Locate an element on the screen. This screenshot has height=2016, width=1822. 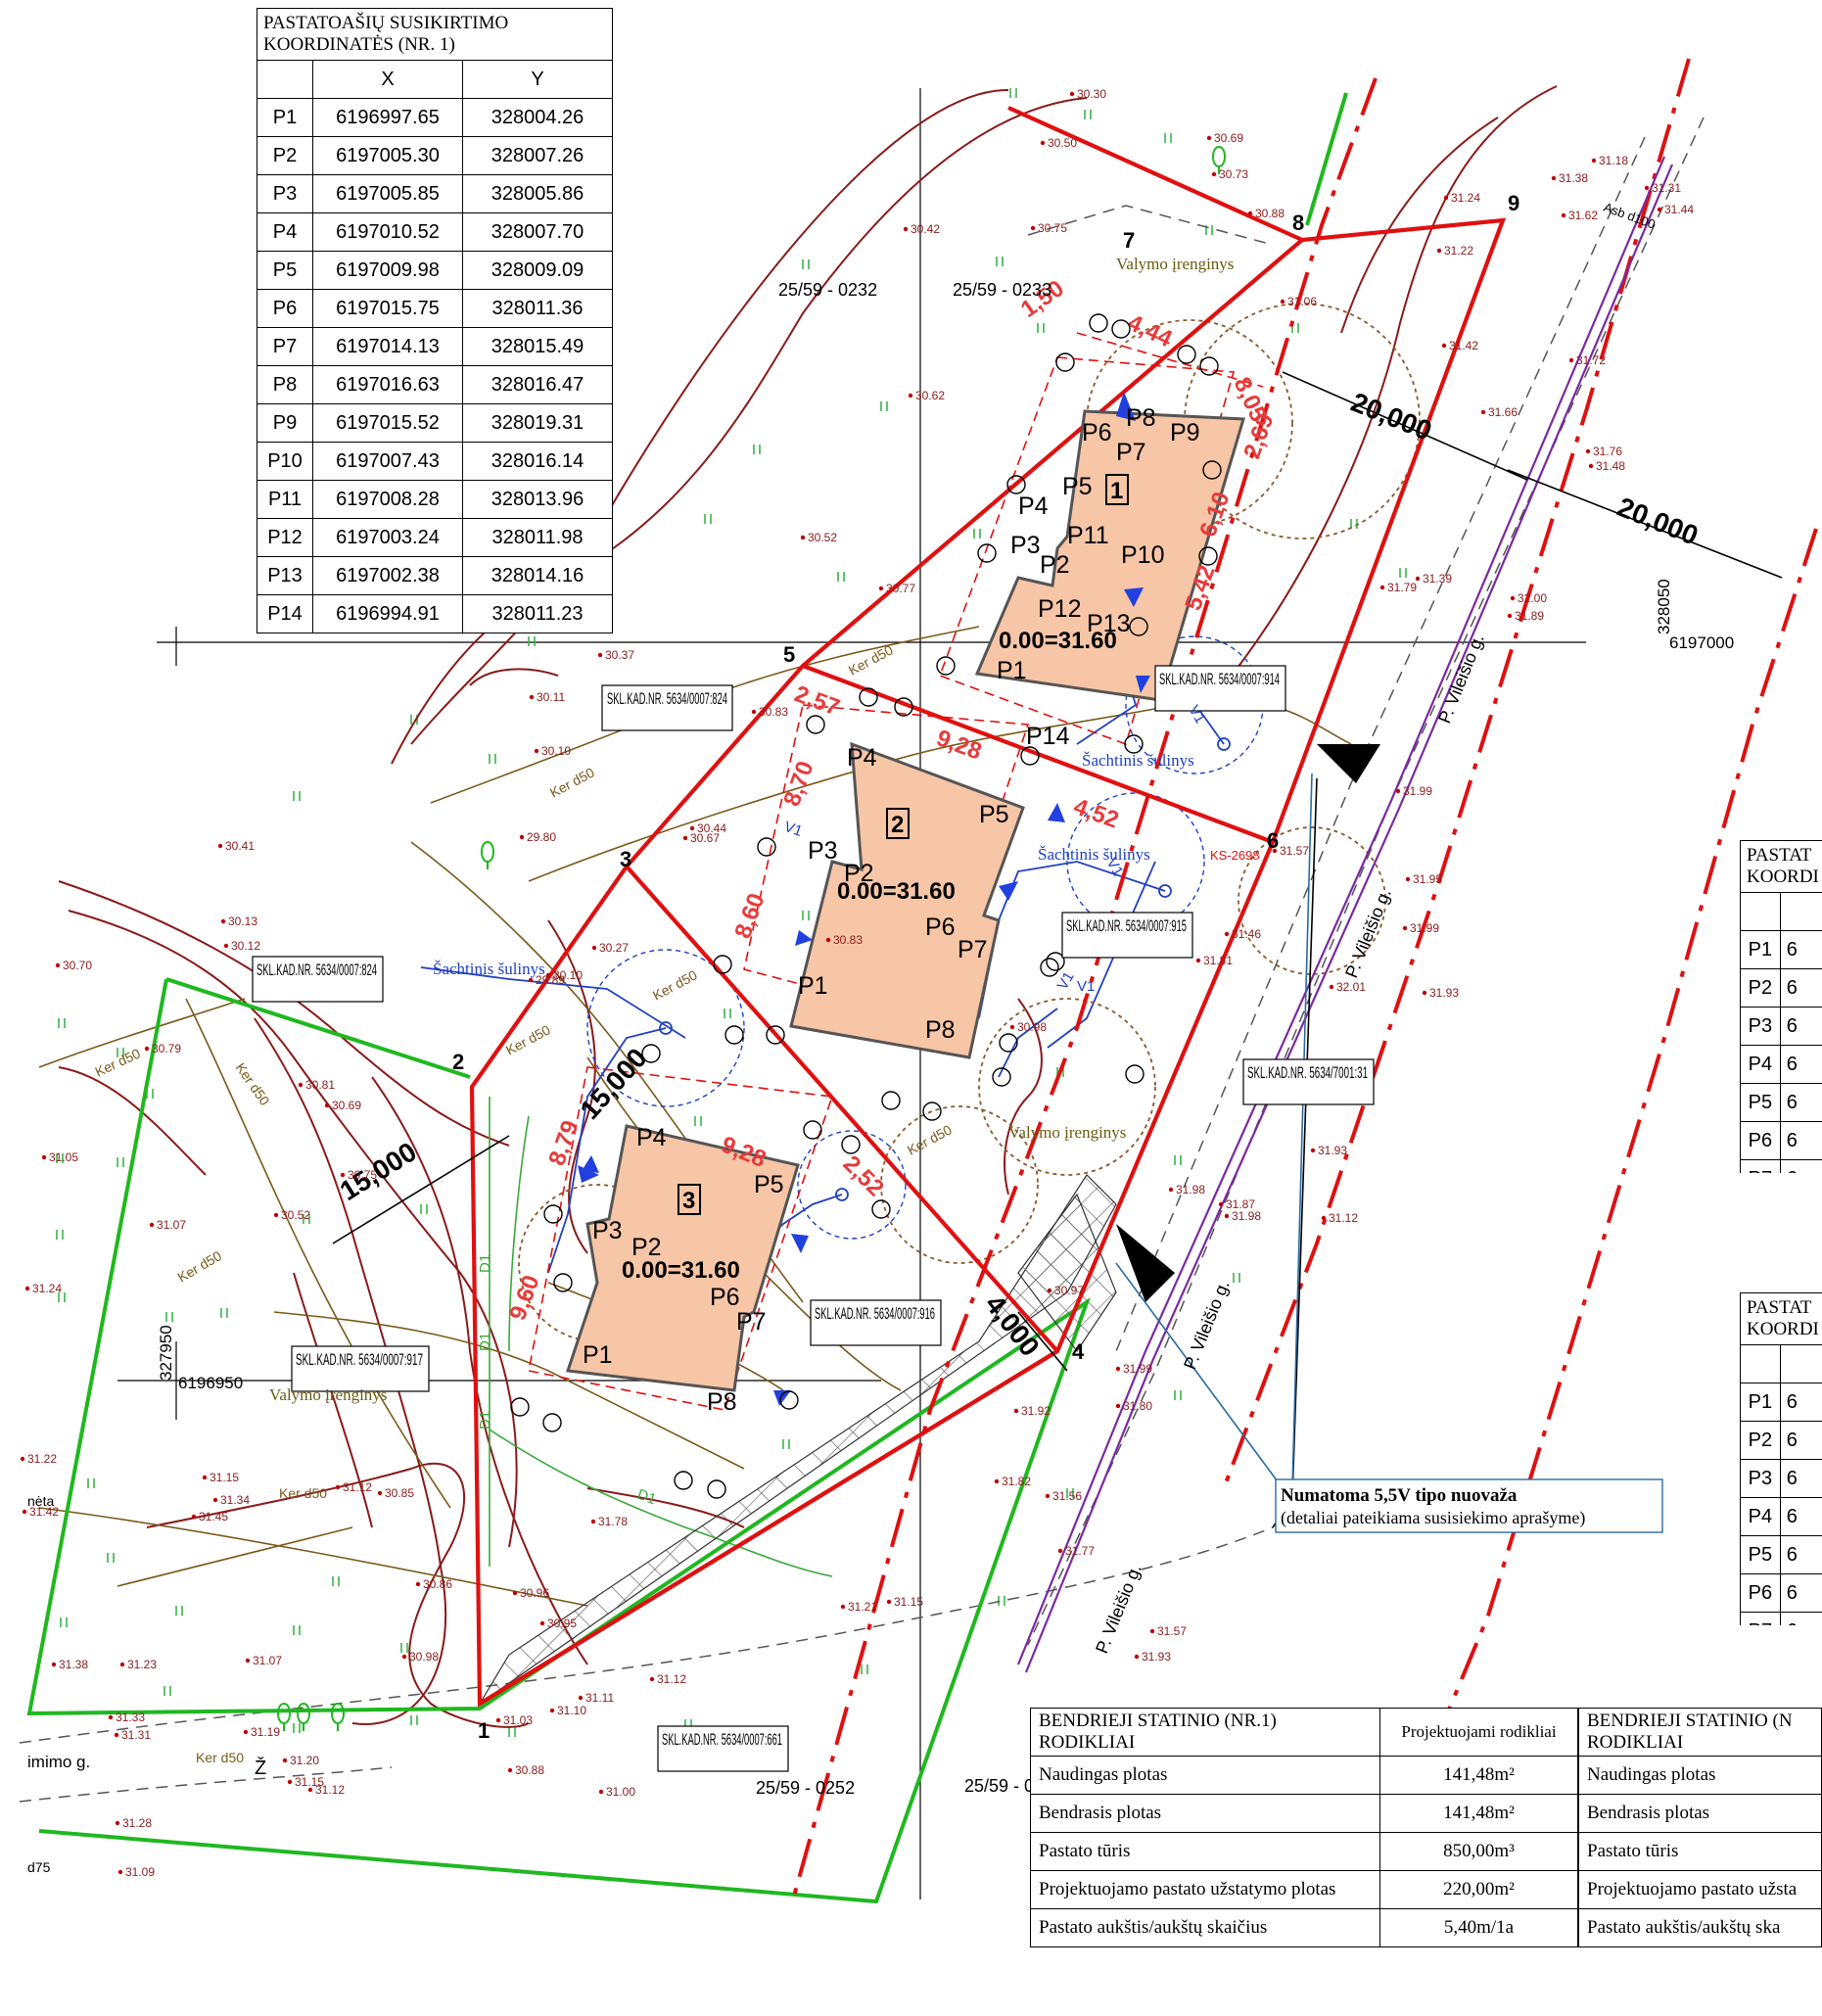
point-id-cell: P1 is located at coordinates (1760, 1402).